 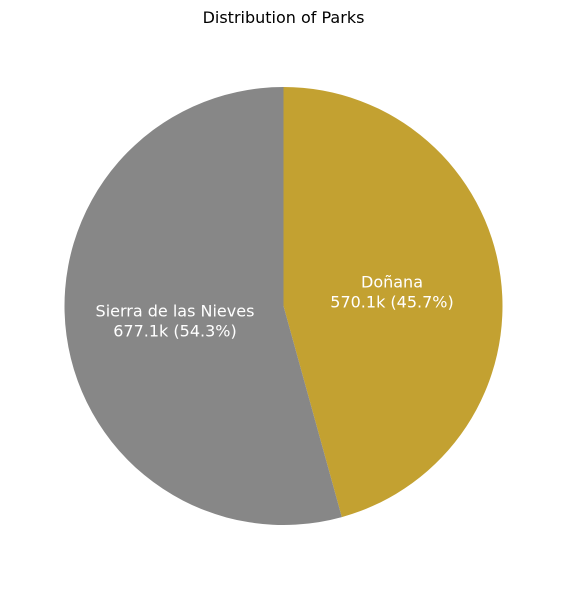 I want to click on pie-slice-label: Doñana 570.1k (45.7%), so click(x=391, y=291).